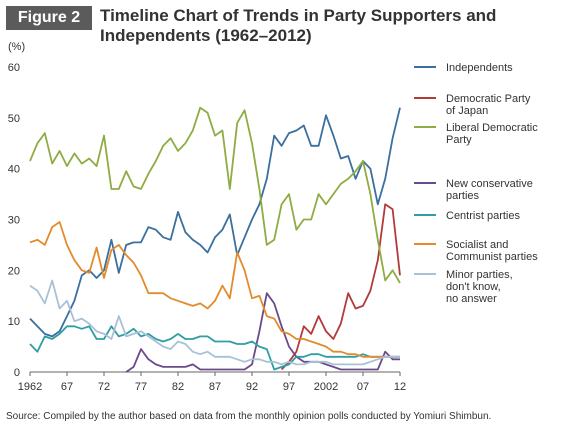 The image size is (584, 430). I want to click on x-tick-label: 72, so click(104, 387).